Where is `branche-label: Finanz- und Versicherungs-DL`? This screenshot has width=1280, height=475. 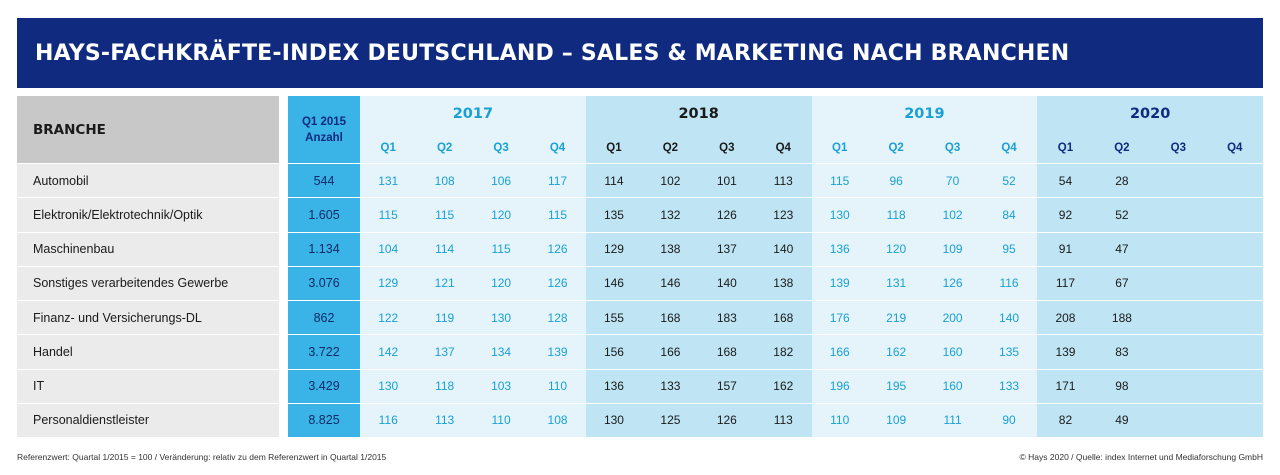
branche-label: Finanz- und Versicherungs-DL is located at coordinates (148, 318).